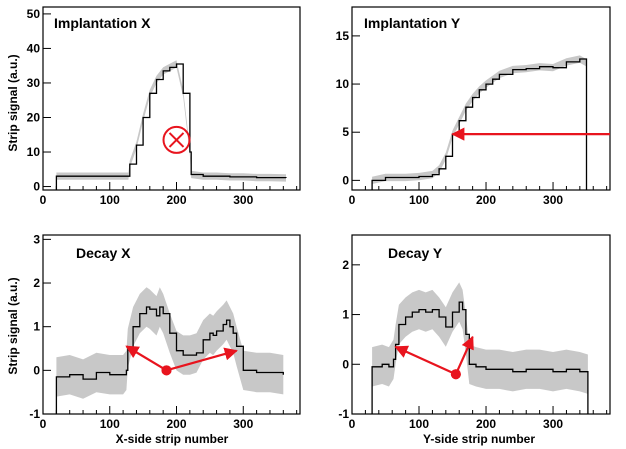 The image size is (626, 449). I want to click on y-tick-label: 0, so click(345, 180).